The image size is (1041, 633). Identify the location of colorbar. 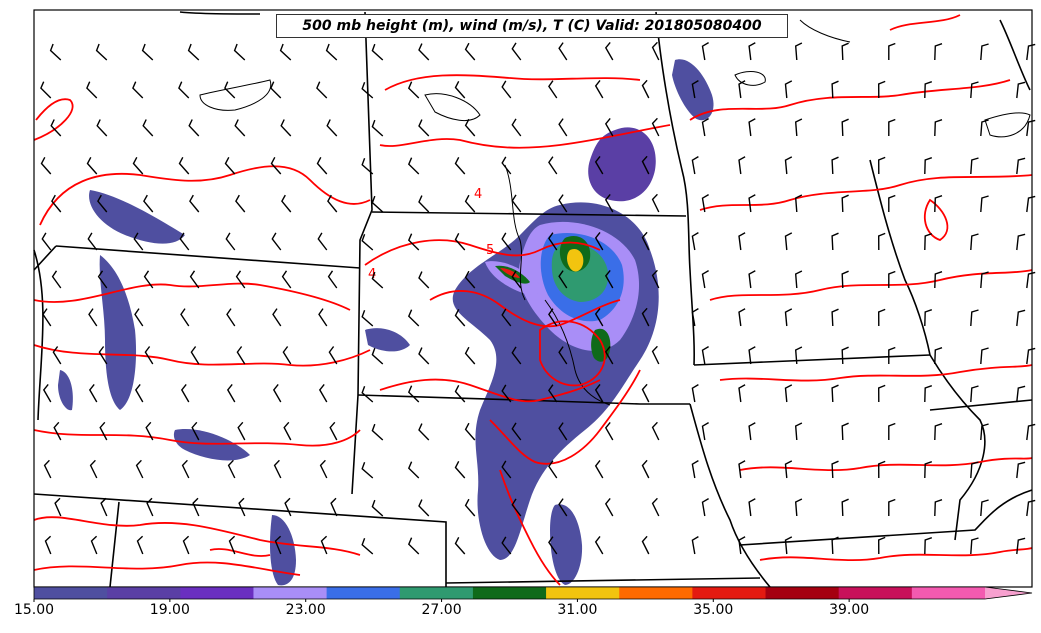
(533, 594).